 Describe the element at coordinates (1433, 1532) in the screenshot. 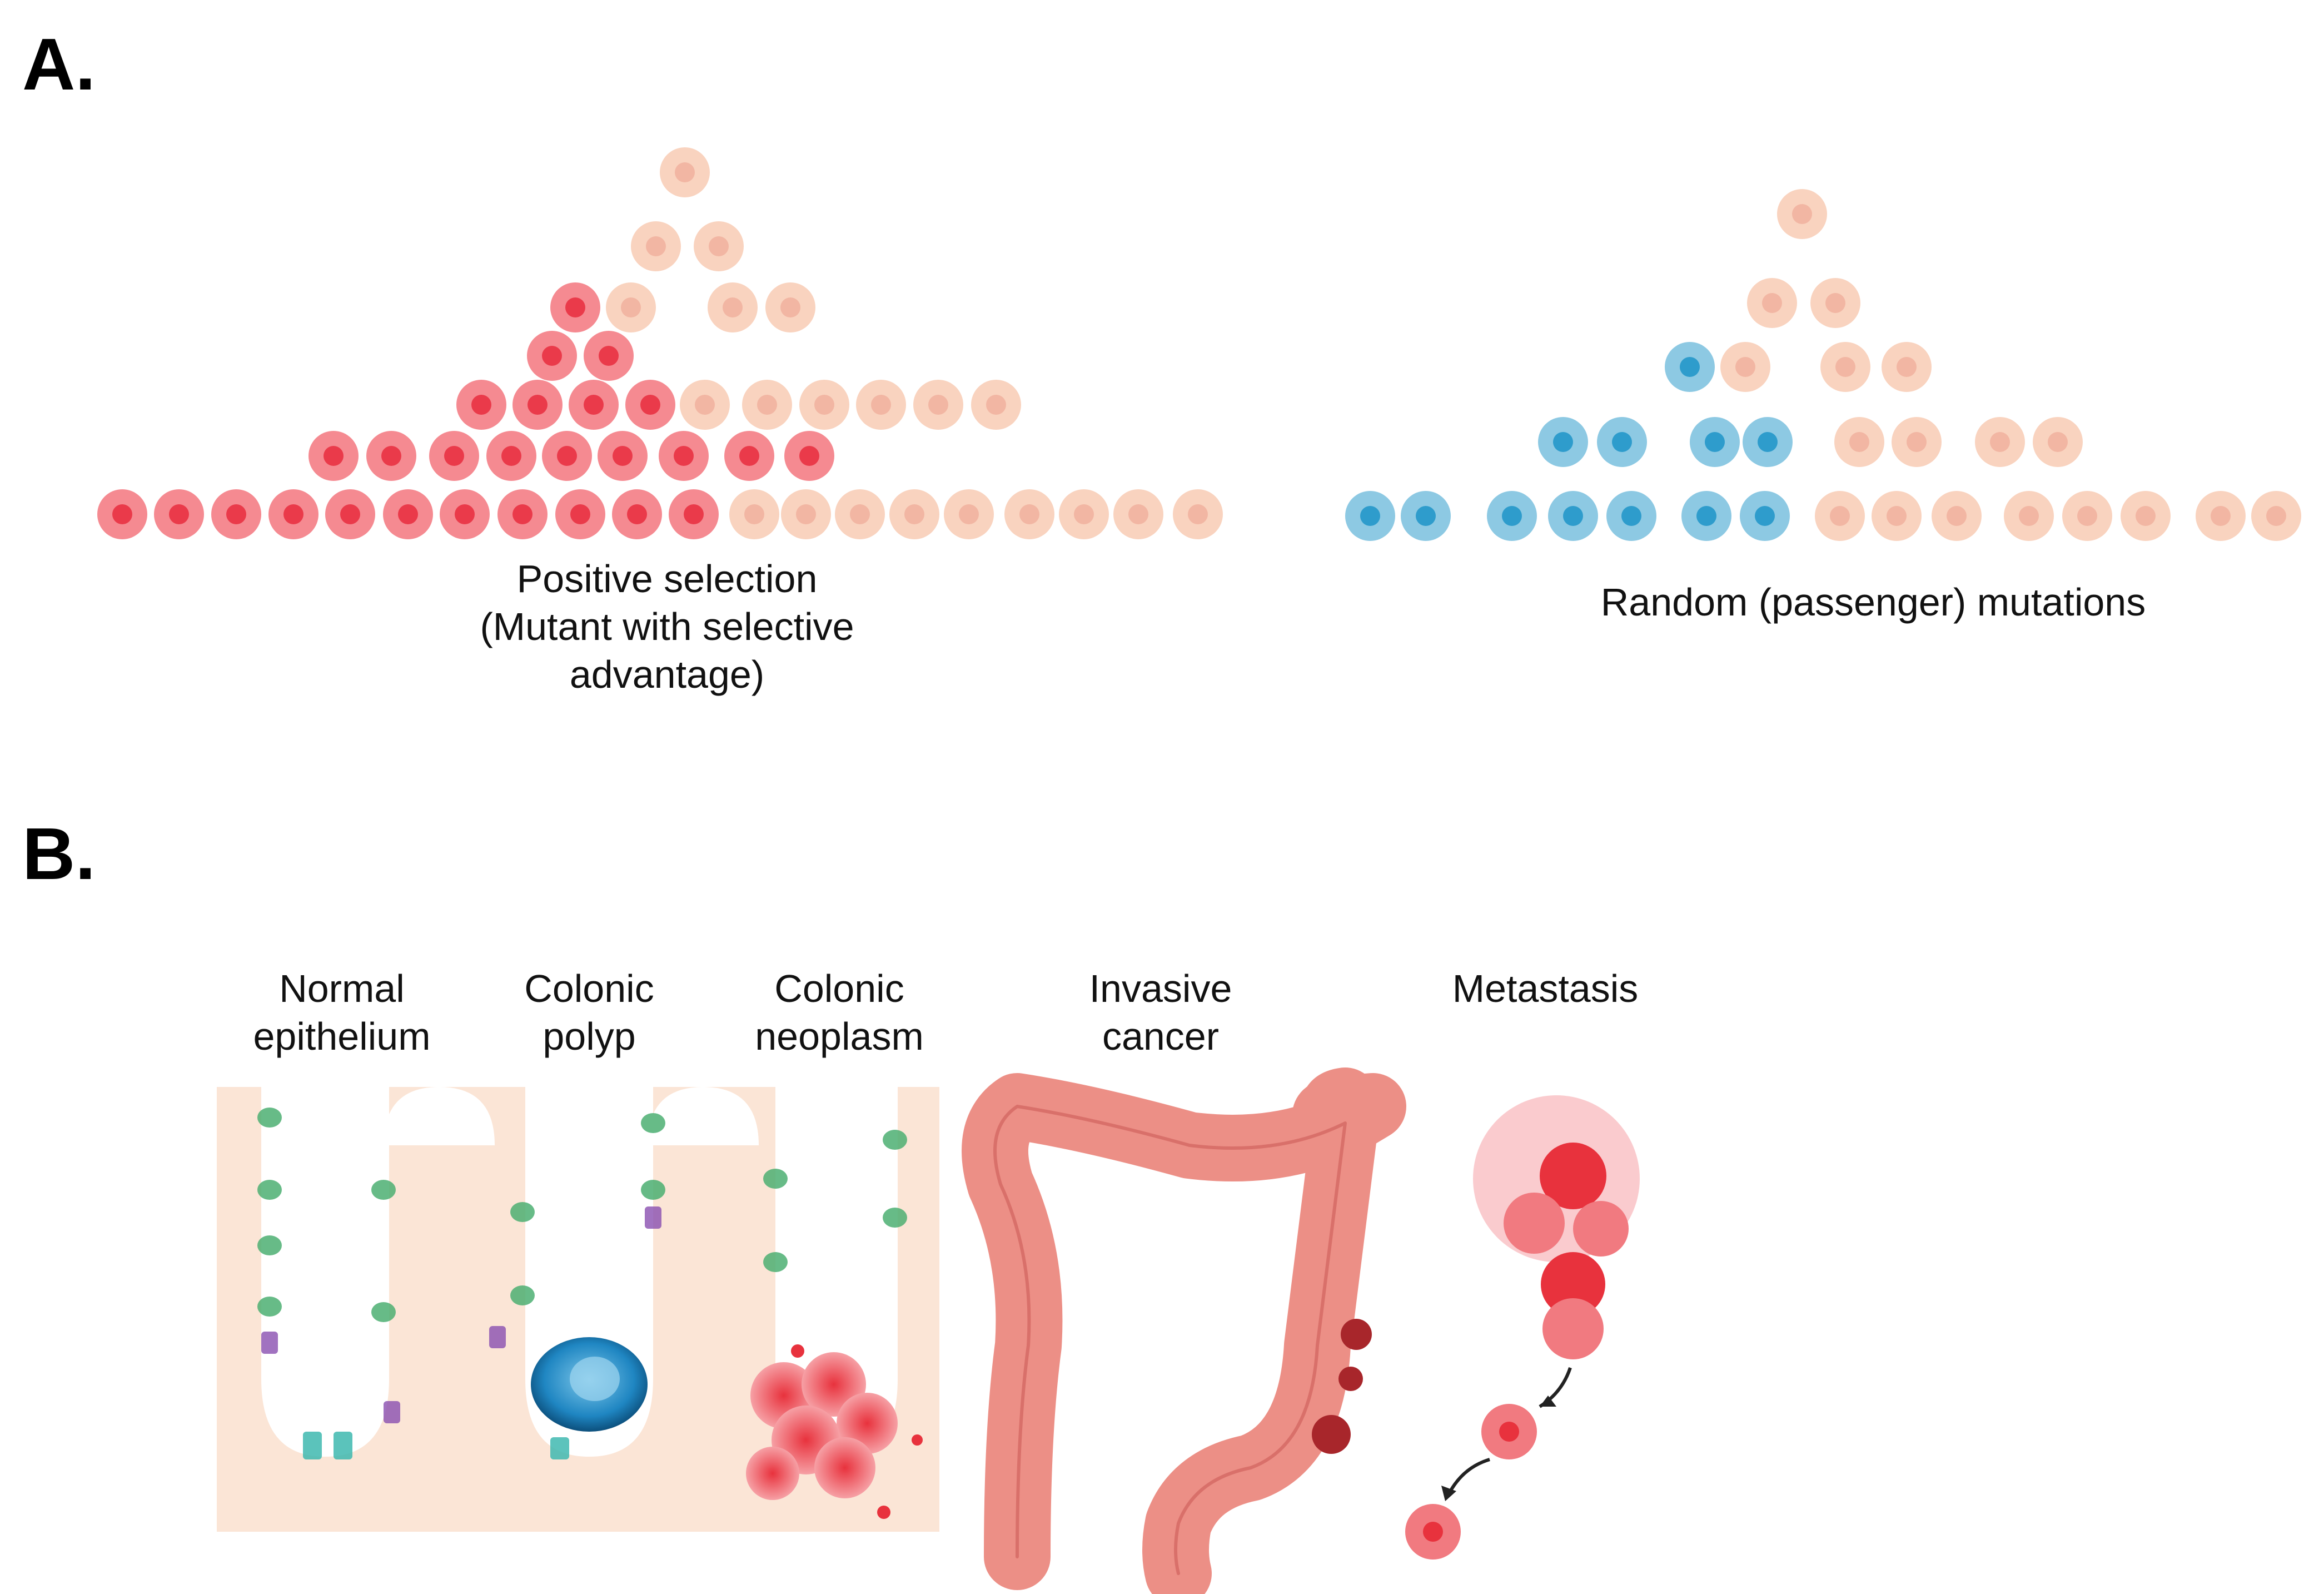

I see `seeded-tumor-cell-nucleus` at that location.